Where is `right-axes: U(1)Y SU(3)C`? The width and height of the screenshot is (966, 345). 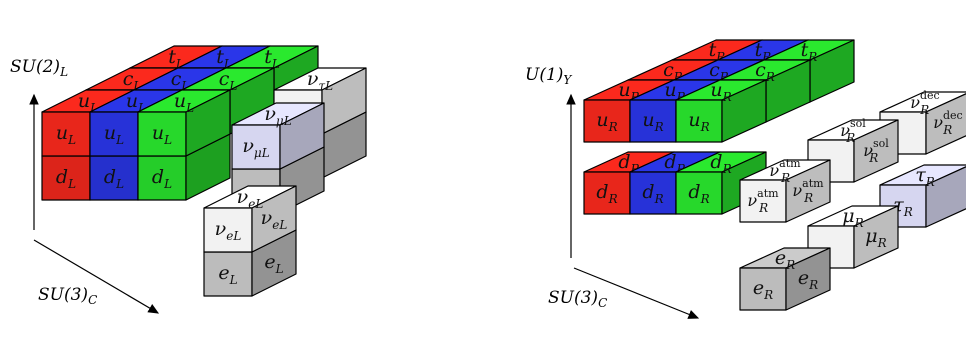
right-axes: U(1)Y SU(3)C is located at coordinates (612, 192).